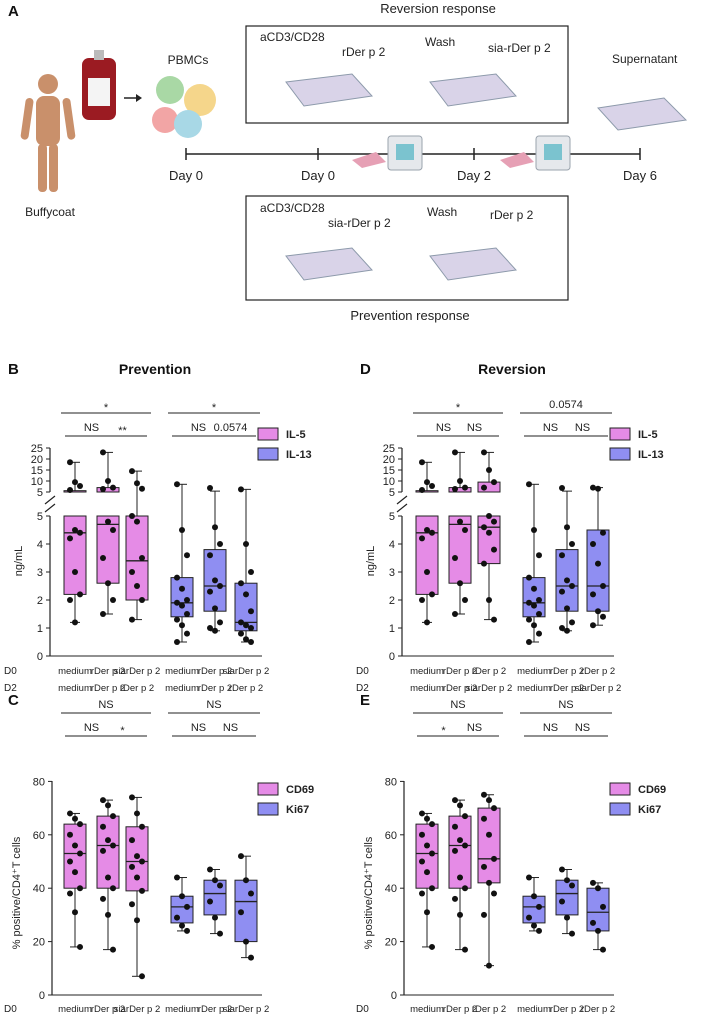 The image size is (705, 1022). Describe the element at coordinates (40, 545) in the screenshot. I see `y-tick-label: 4` at that location.